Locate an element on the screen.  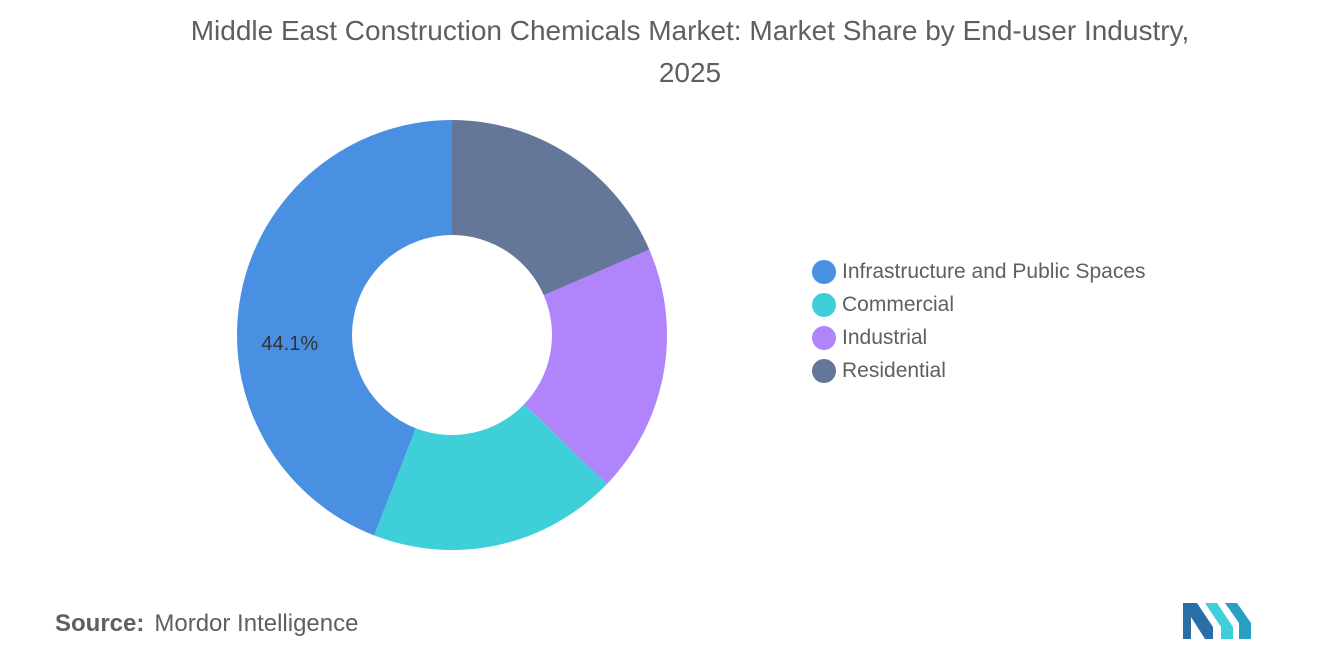
legend-label: Commercial is located at coordinates (898, 304).